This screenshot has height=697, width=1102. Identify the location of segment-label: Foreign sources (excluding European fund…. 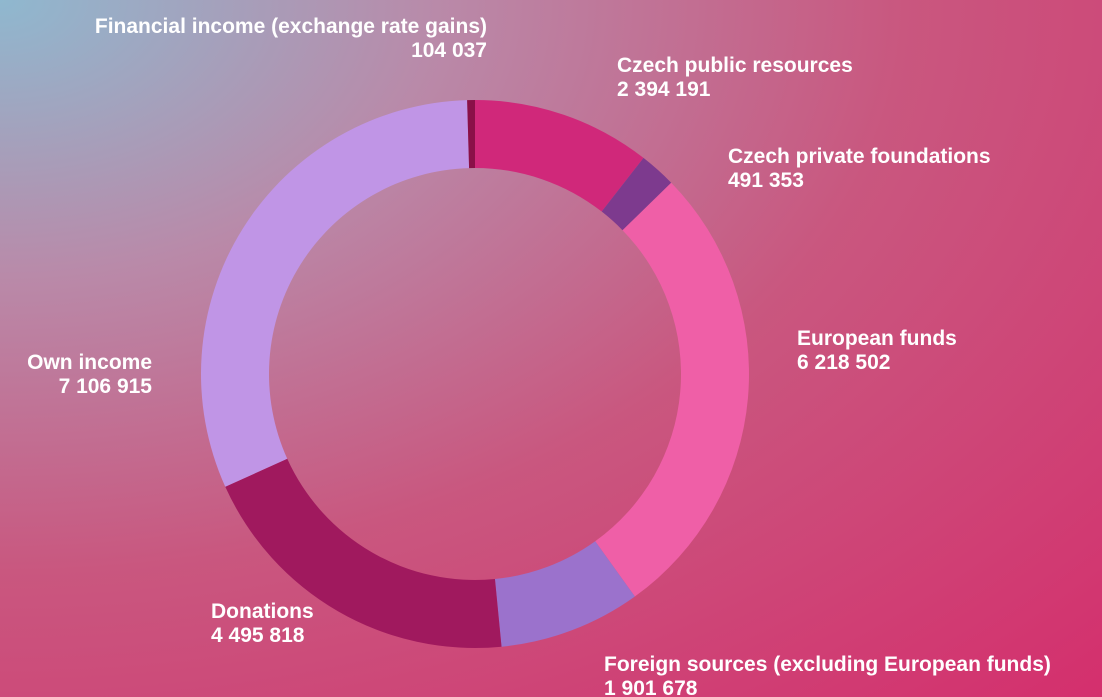
(827, 664).